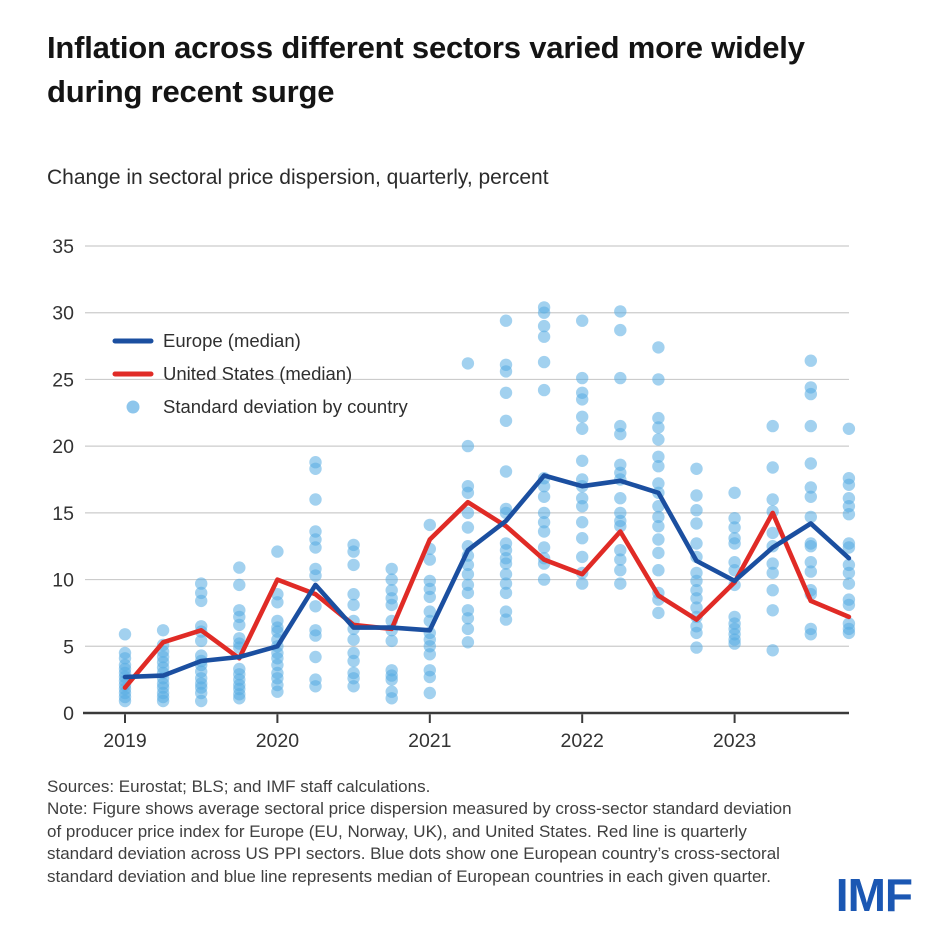 Image resolution: width=950 pixels, height=950 pixels. I want to click on y-tick-label: 10, so click(63, 581).